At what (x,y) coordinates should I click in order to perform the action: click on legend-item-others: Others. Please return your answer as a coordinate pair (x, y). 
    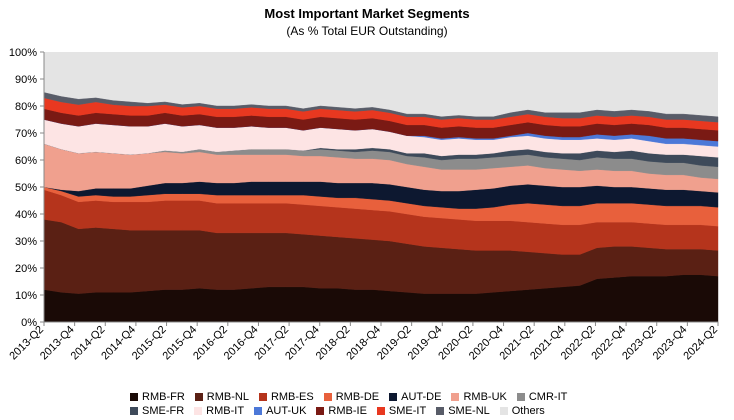
    Looking at the image, I should click on (522, 411).